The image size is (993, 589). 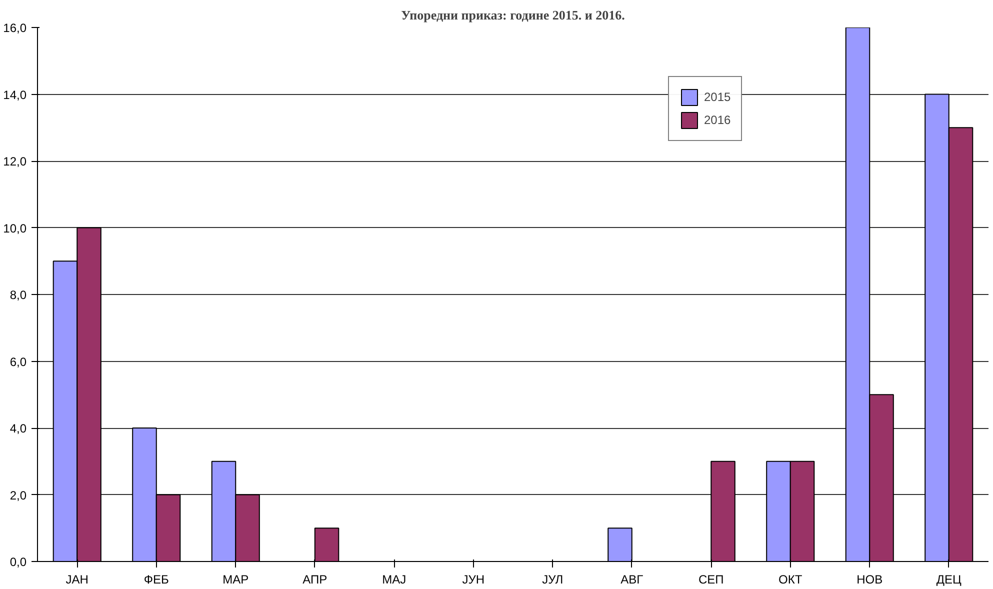 What do you see at coordinates (513, 15) in the screenshot?
I see `chart-title: Упоредни приказ: године 2015. и 2016.` at bounding box center [513, 15].